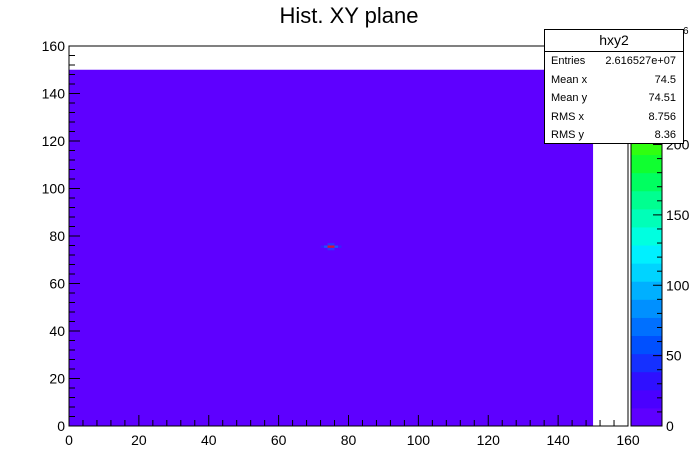 The width and height of the screenshot is (698, 474). Describe the element at coordinates (54, 94) in the screenshot. I see `y-tick-label: 140` at that location.